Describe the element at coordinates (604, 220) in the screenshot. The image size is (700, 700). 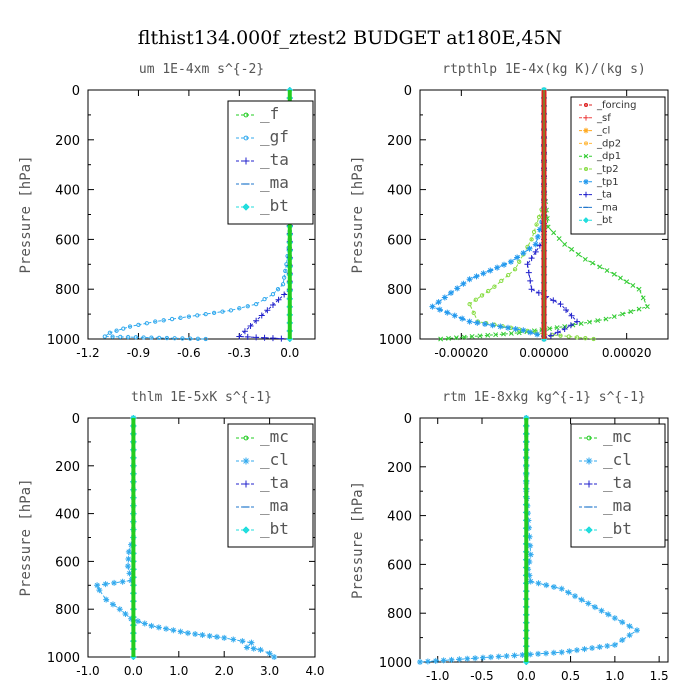
I see `legend-label: _bt` at that location.